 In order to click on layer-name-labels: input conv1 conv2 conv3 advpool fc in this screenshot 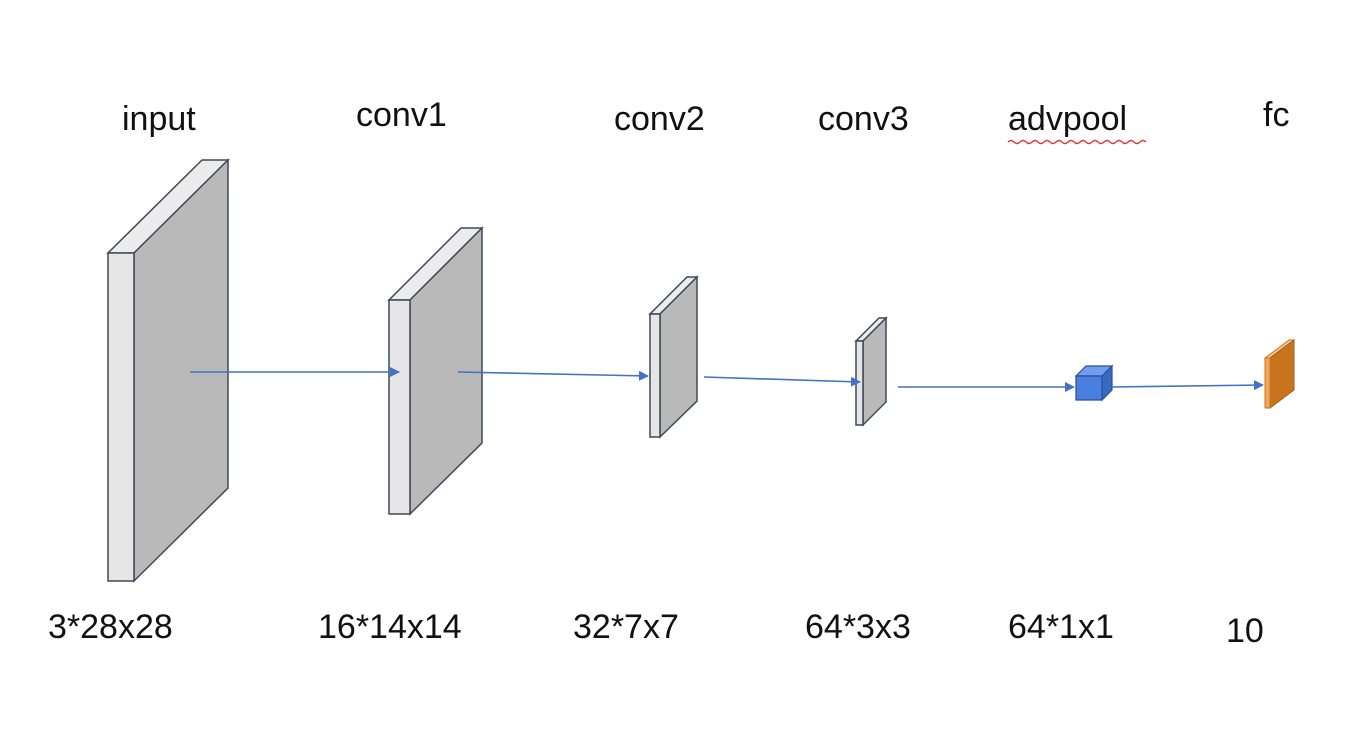, I will do `click(705, 120)`.